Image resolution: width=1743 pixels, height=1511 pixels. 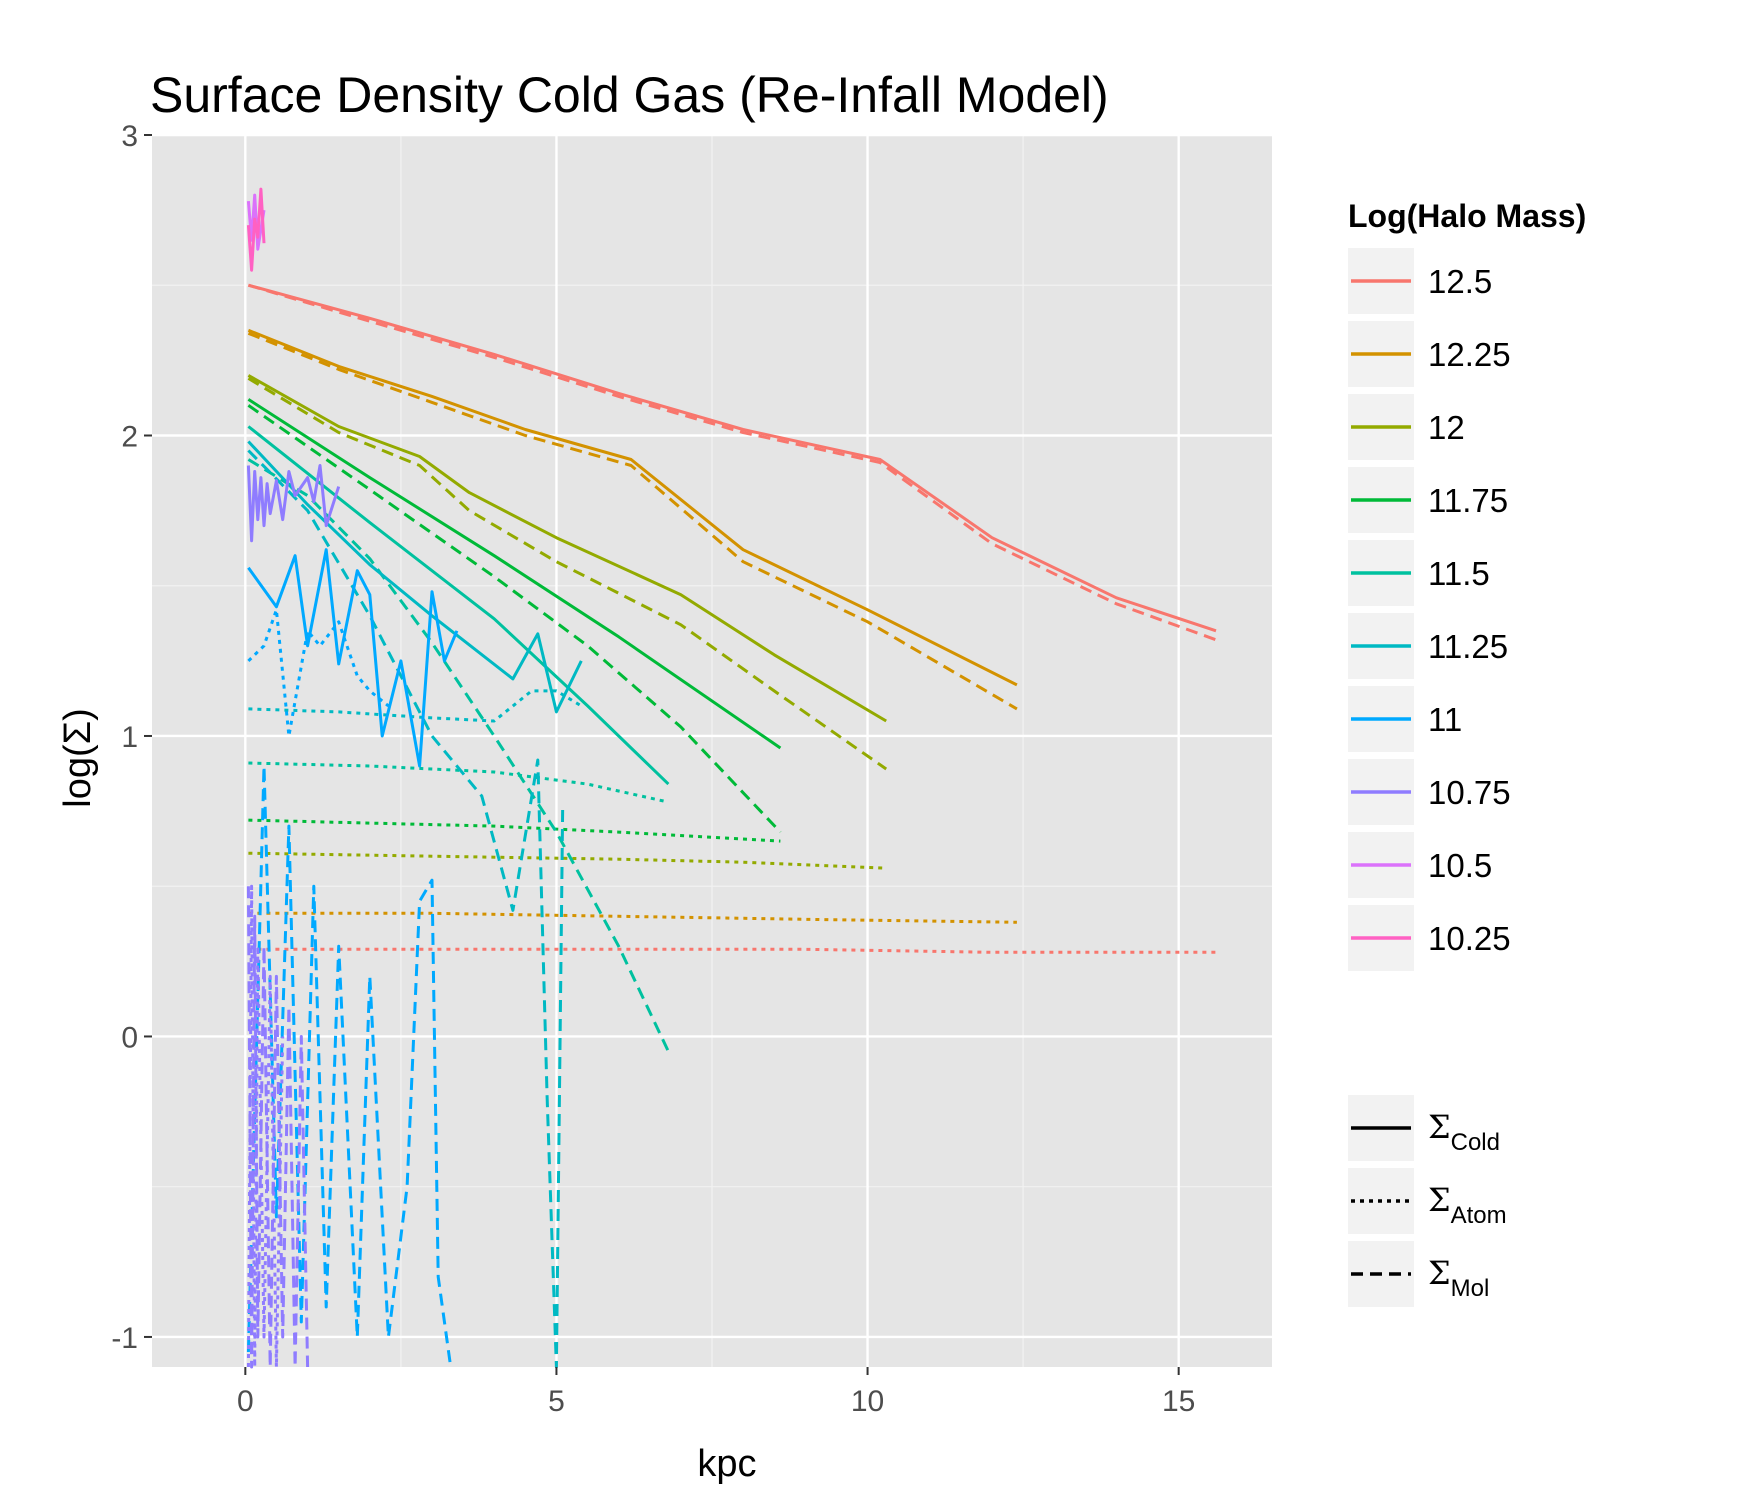 I want to click on series-line-11-75-cold, so click(x=514, y=574).